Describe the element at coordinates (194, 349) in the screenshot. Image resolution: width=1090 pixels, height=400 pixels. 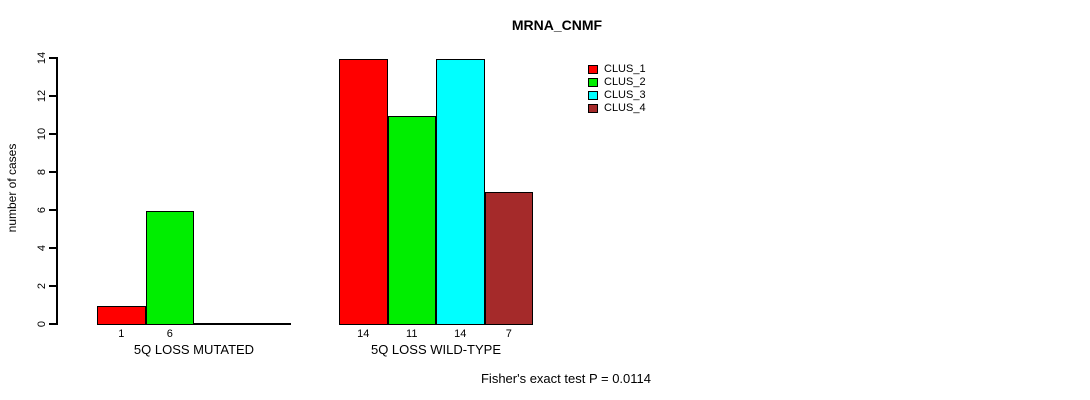
I see `x-group-label: 5Q LOSS MUTATED` at that location.